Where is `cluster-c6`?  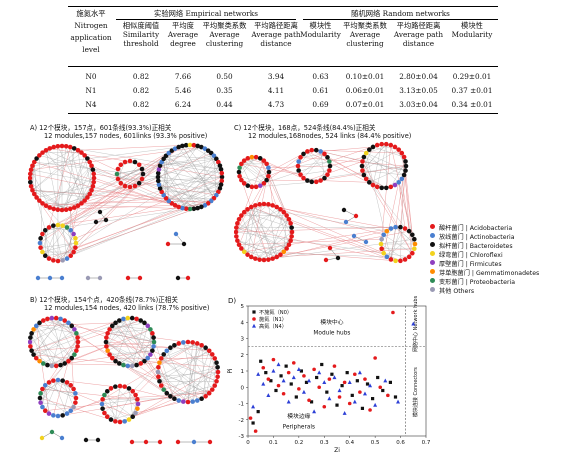 cluster-c6 is located at coordinates (350, 216).